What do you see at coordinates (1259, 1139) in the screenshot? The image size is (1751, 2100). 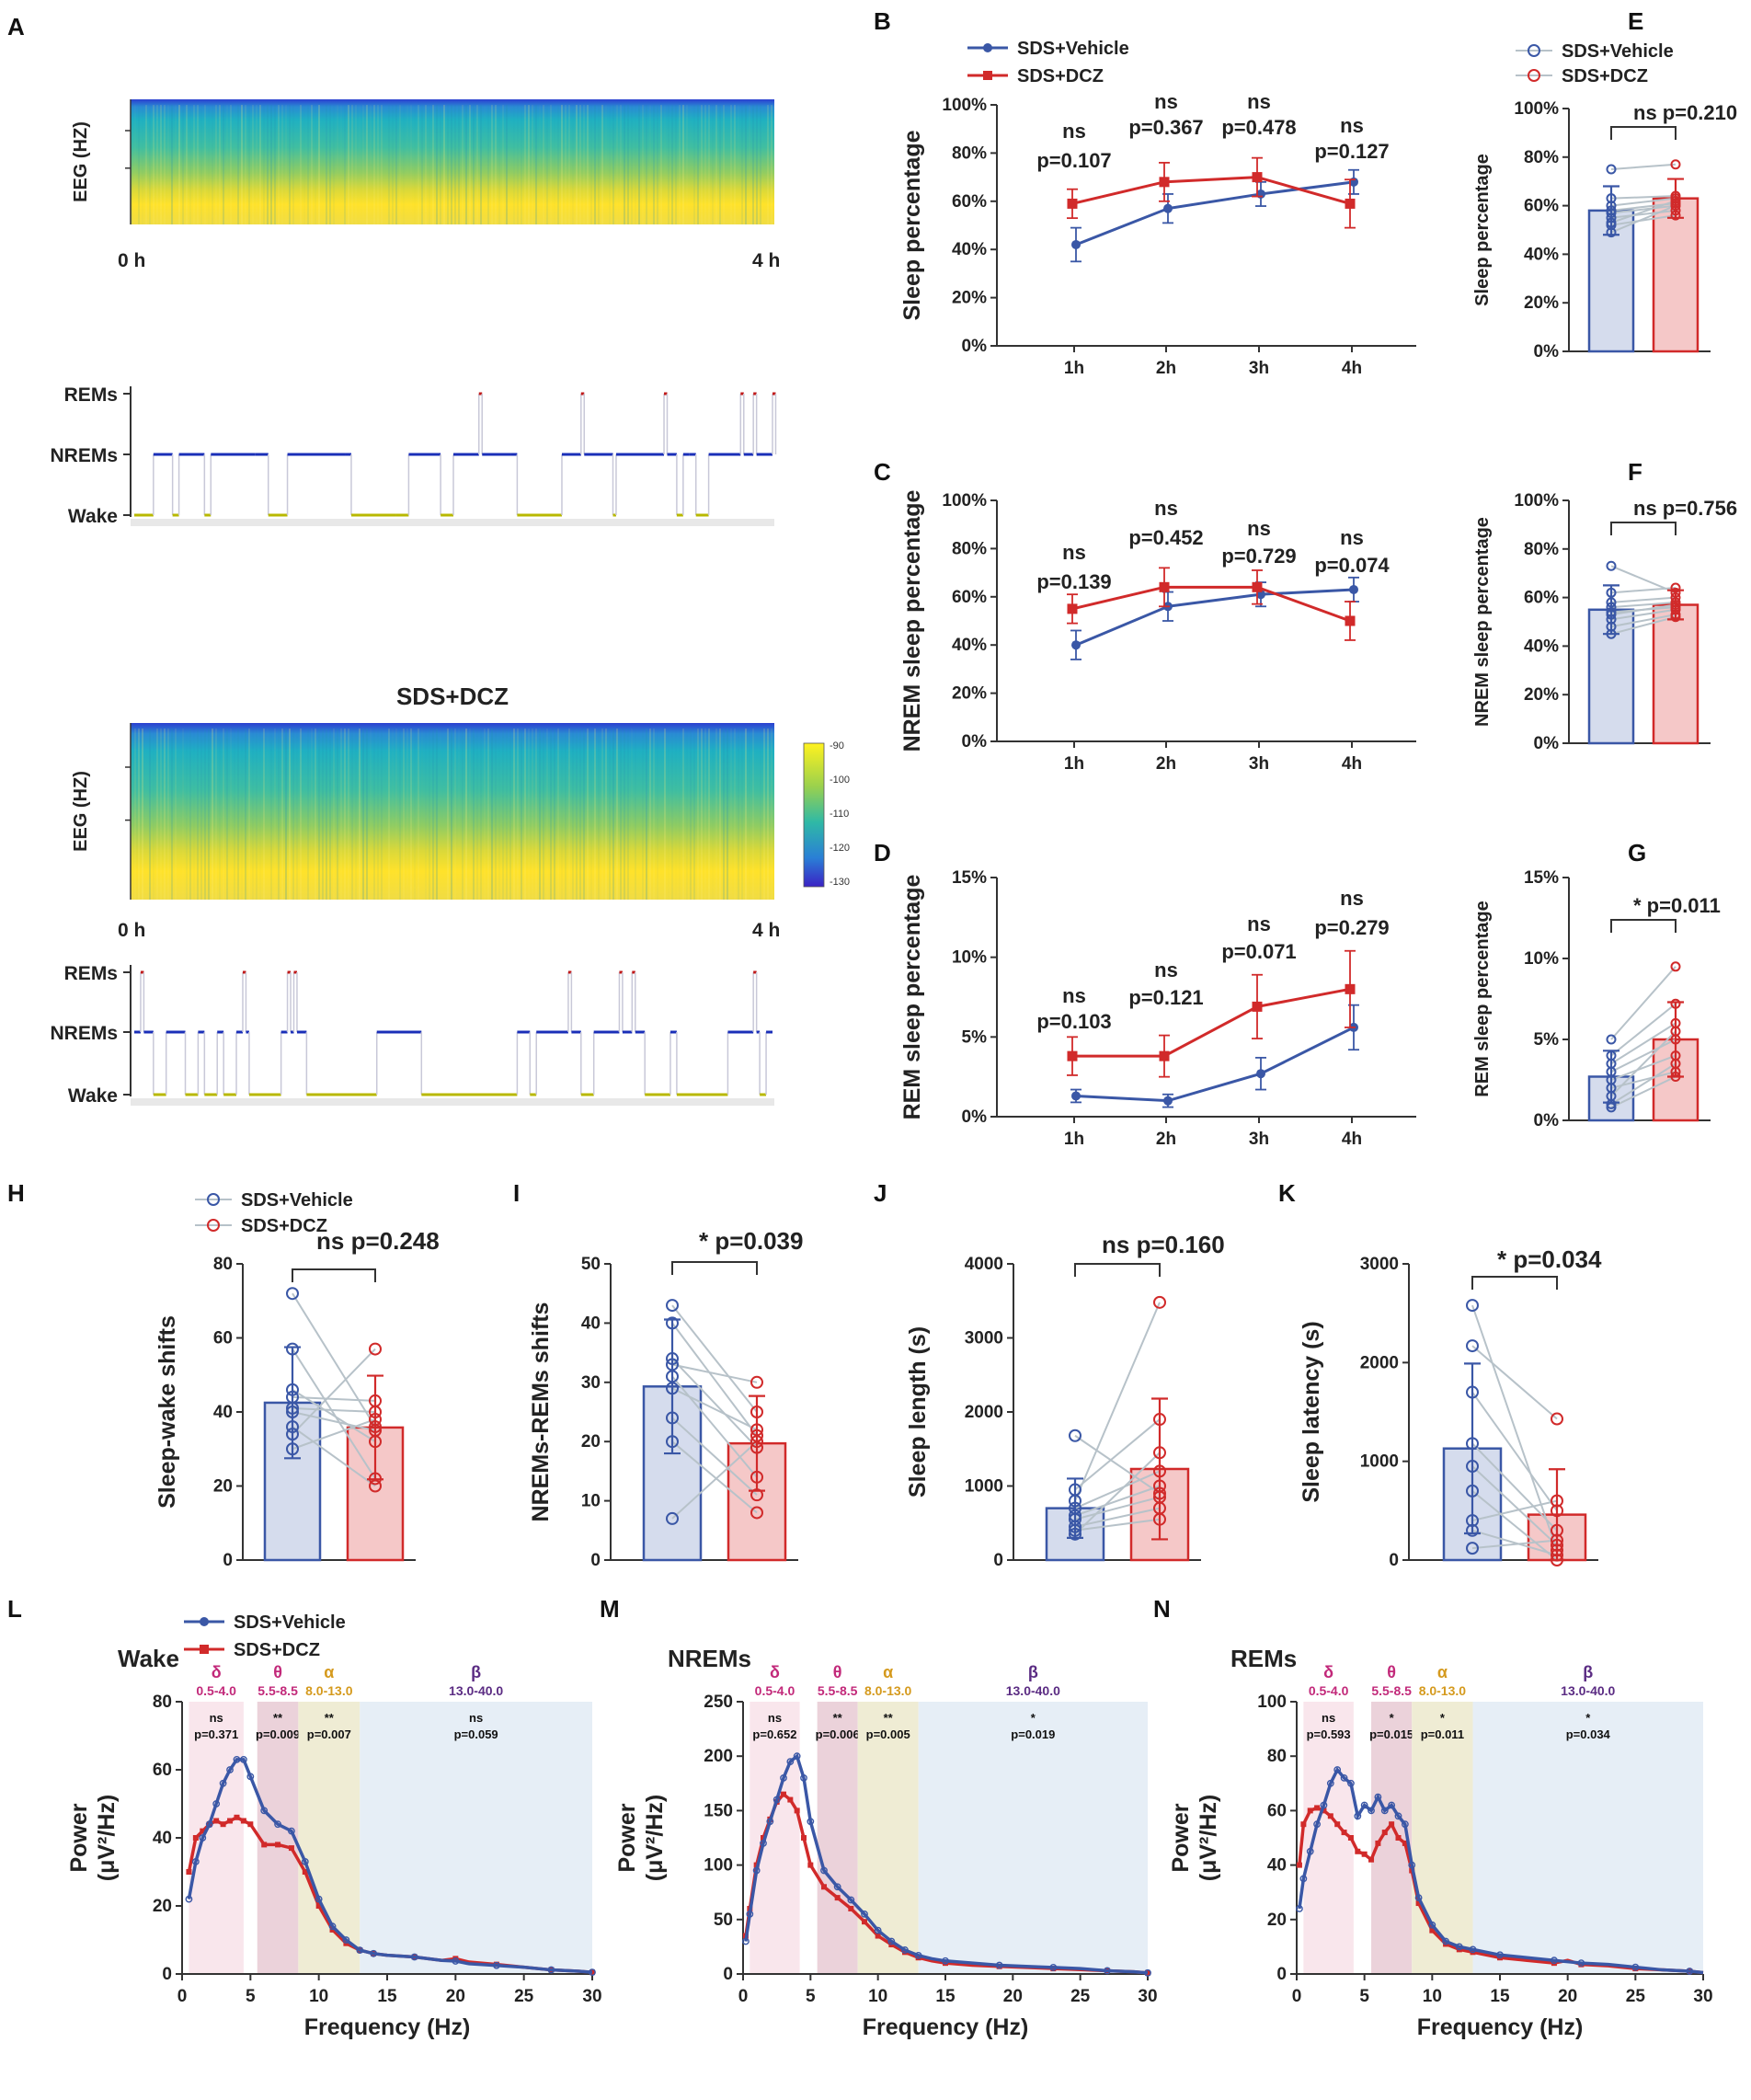 I see `x-tick-label: 3h` at bounding box center [1259, 1139].